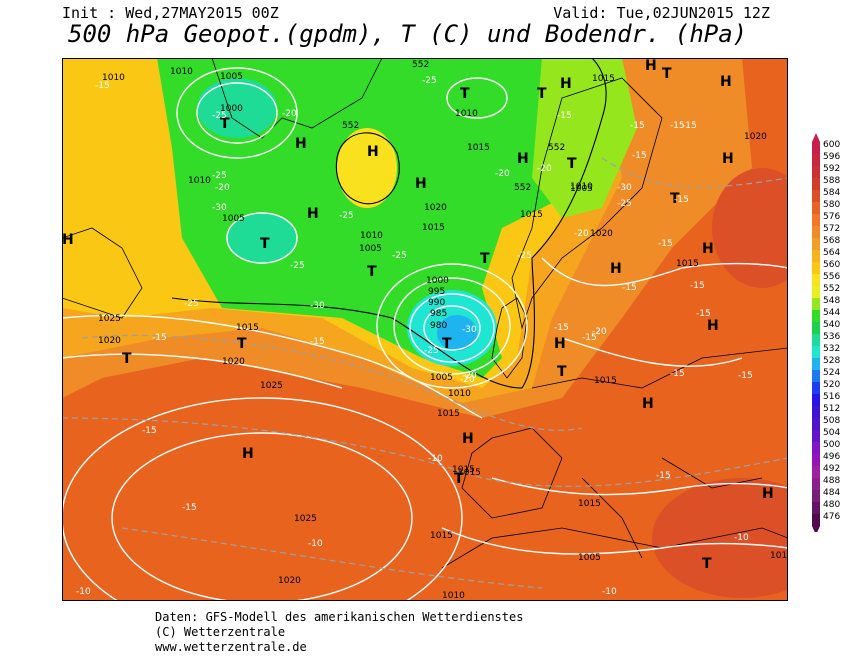 The height and width of the screenshot is (657, 850). Describe the element at coordinates (831, 241) in the screenshot. I see `legend-label: 568` at that location.